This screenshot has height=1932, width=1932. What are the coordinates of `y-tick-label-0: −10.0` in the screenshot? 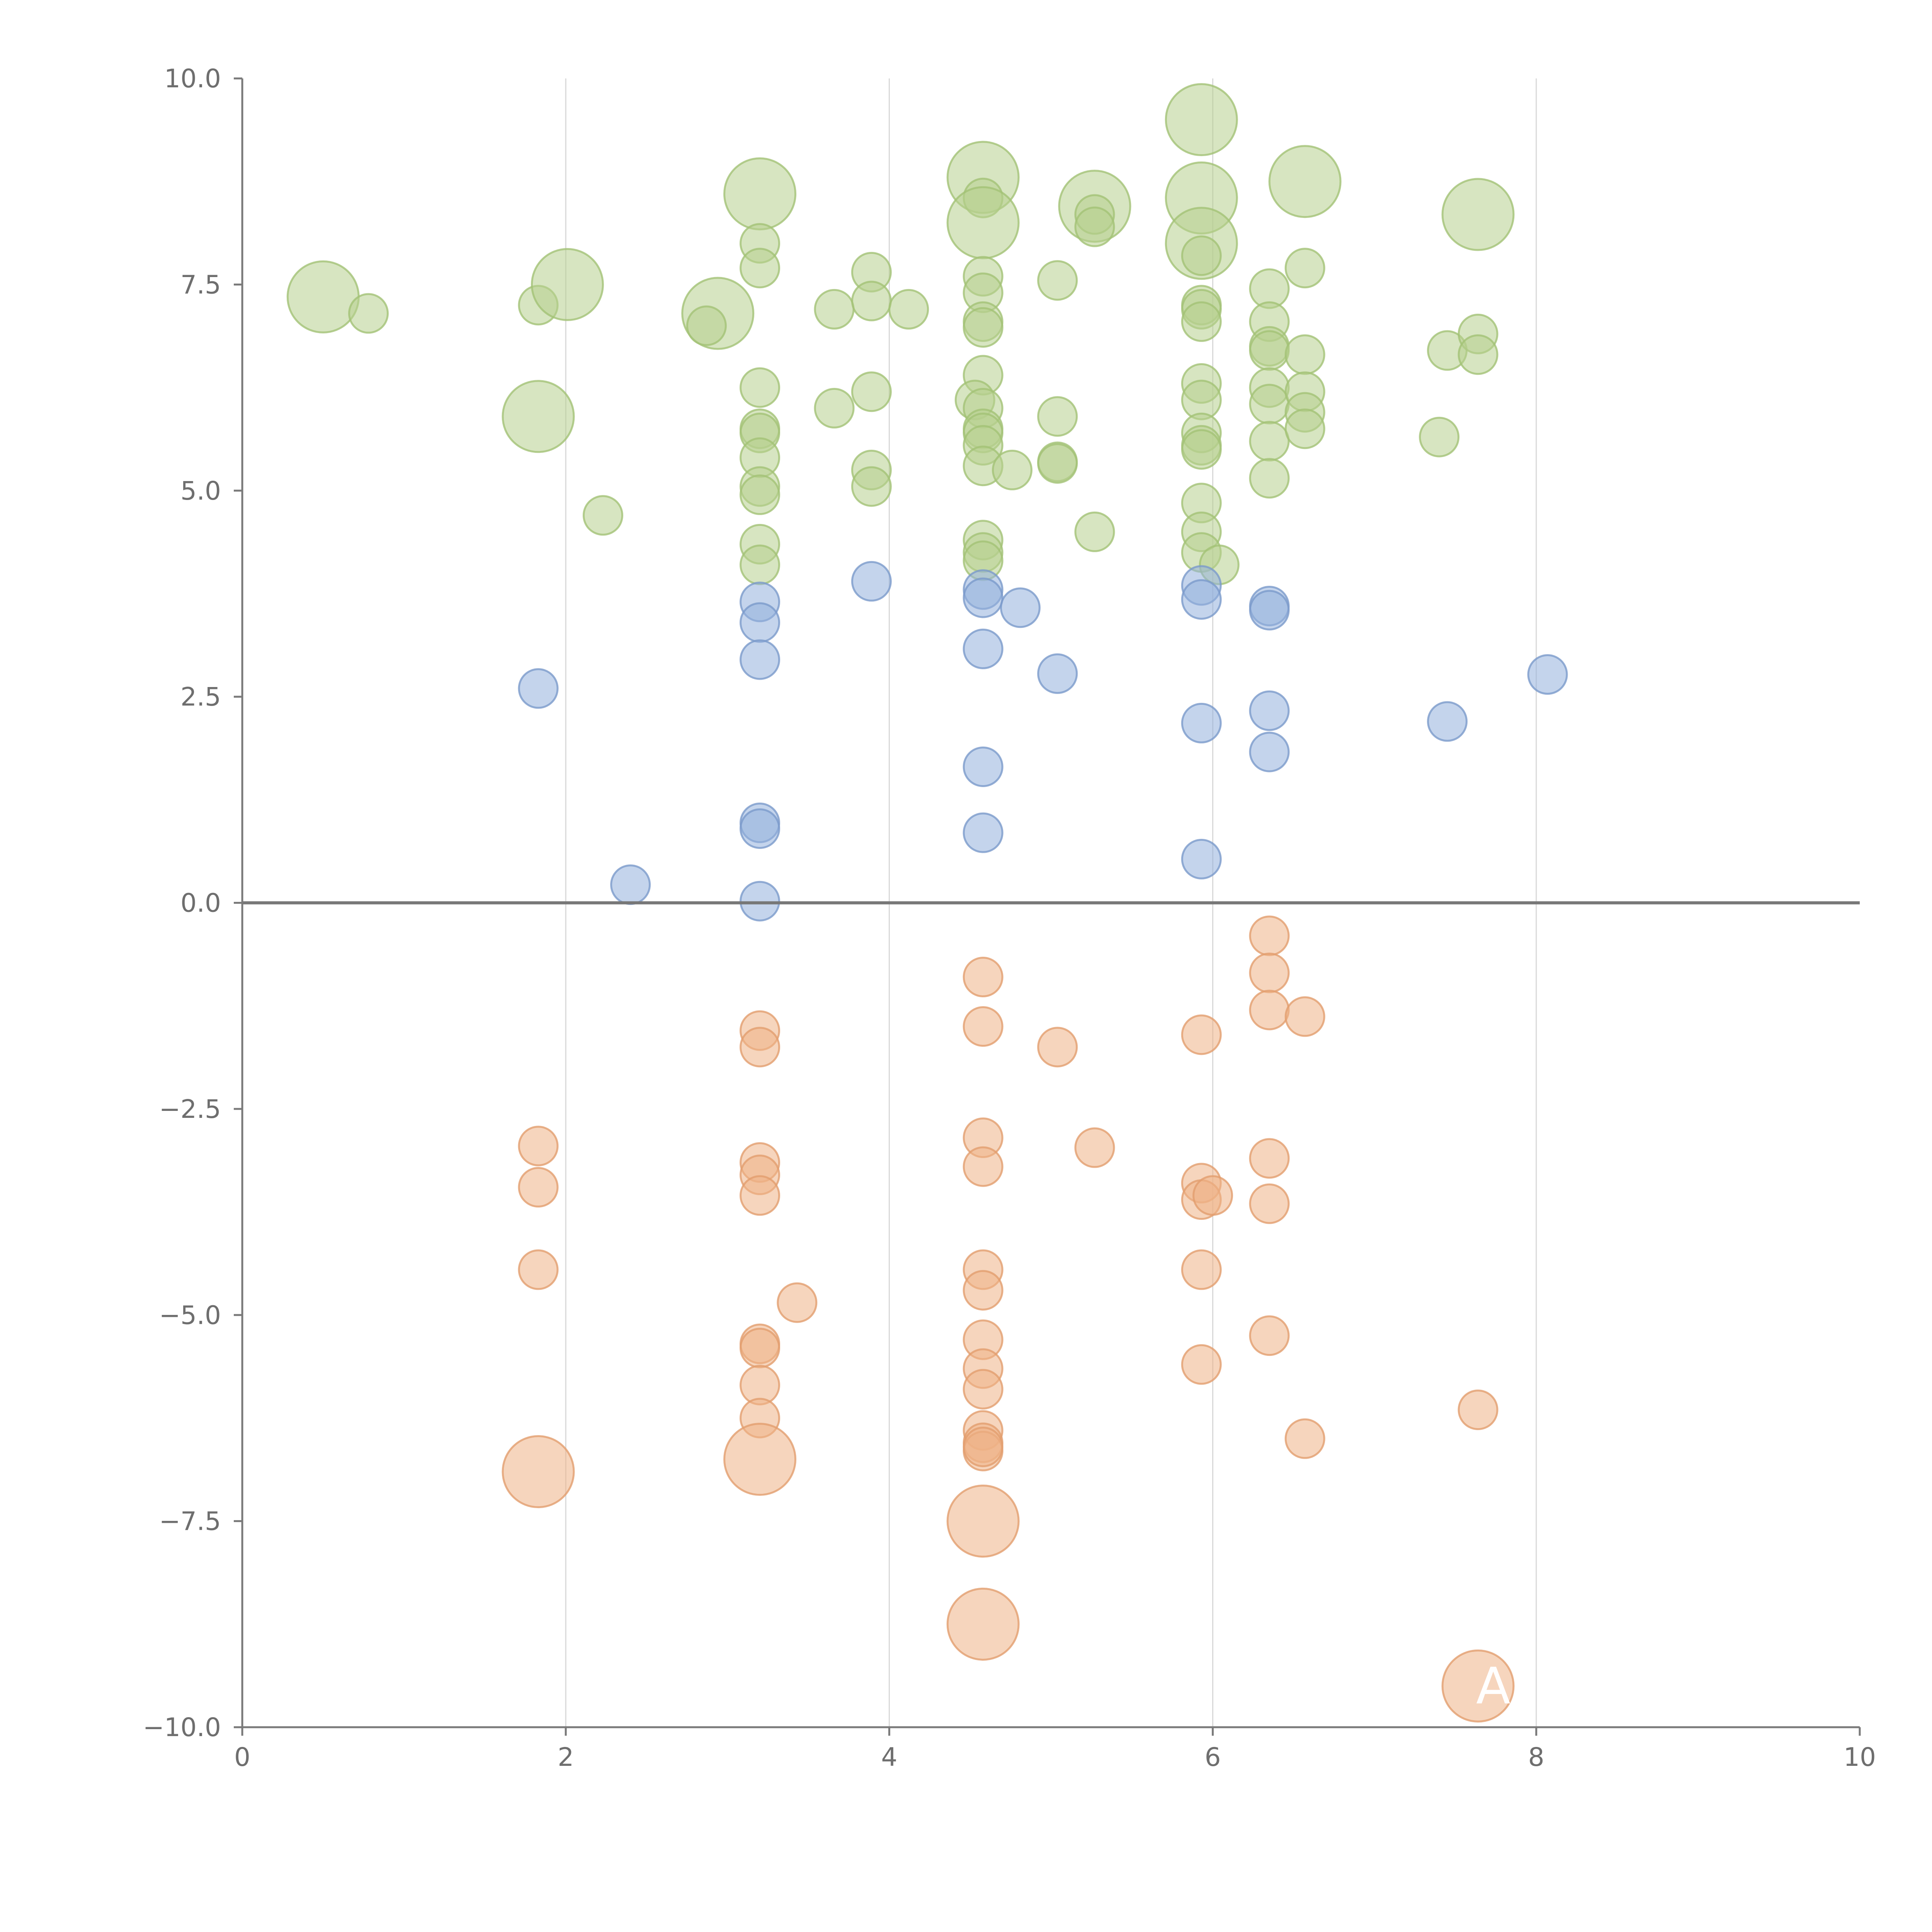 It's located at (182, 1728).